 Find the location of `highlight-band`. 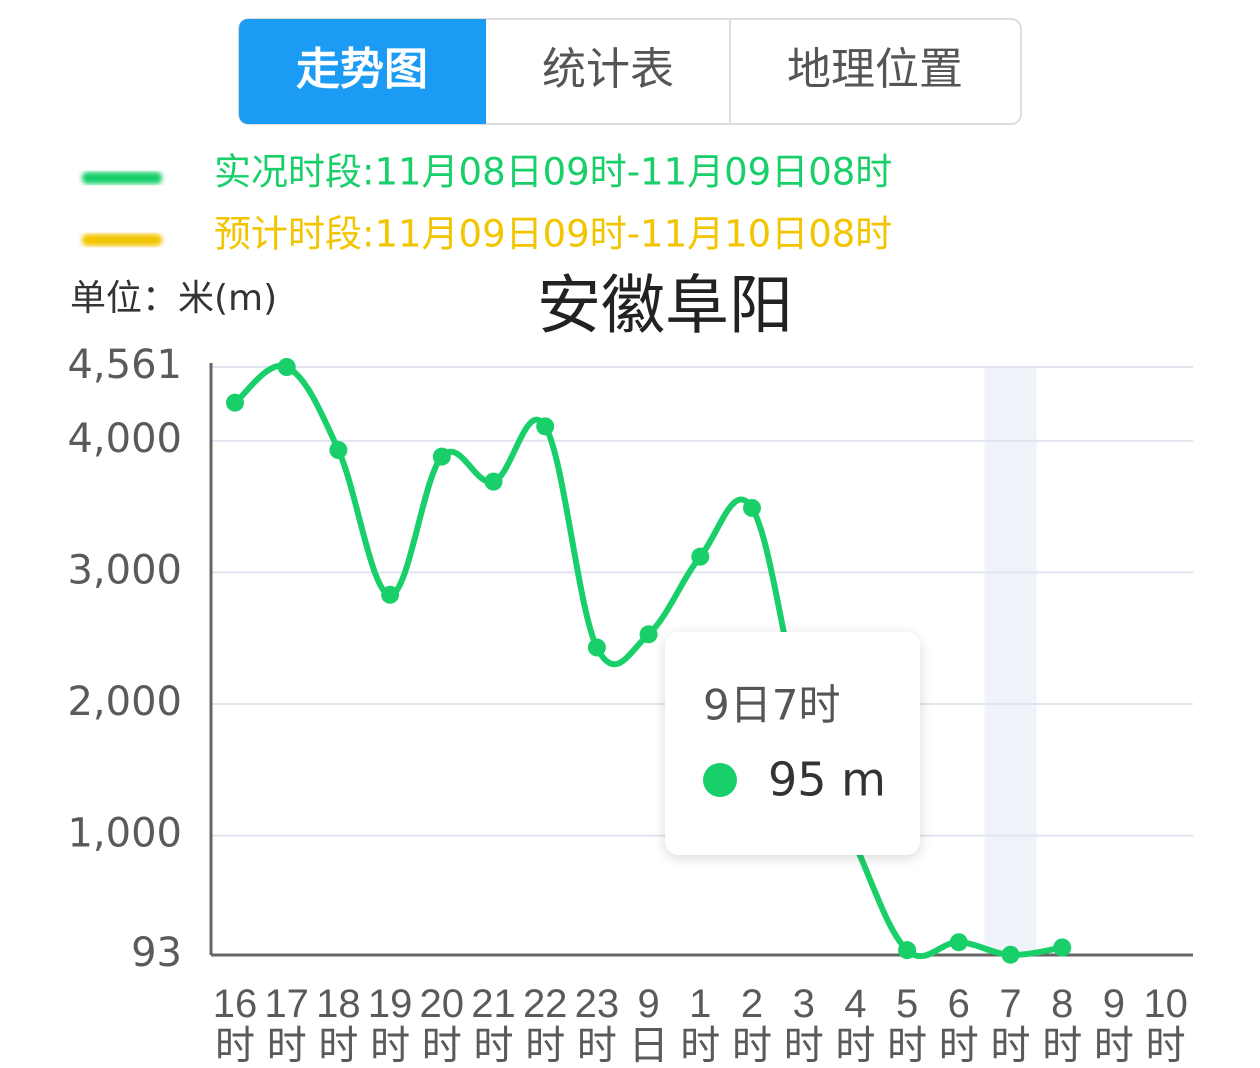

highlight-band is located at coordinates (1010, 661).